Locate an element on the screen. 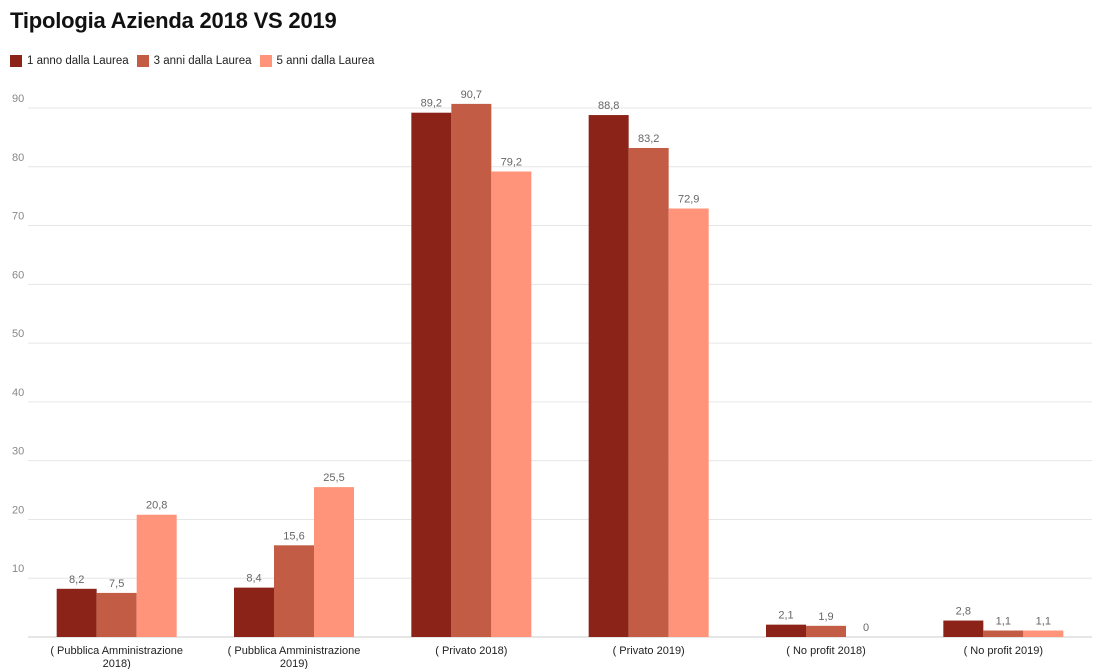  x-tick-label-2-line-1: ( Pubblica Amministrazione is located at coordinates (294, 651).